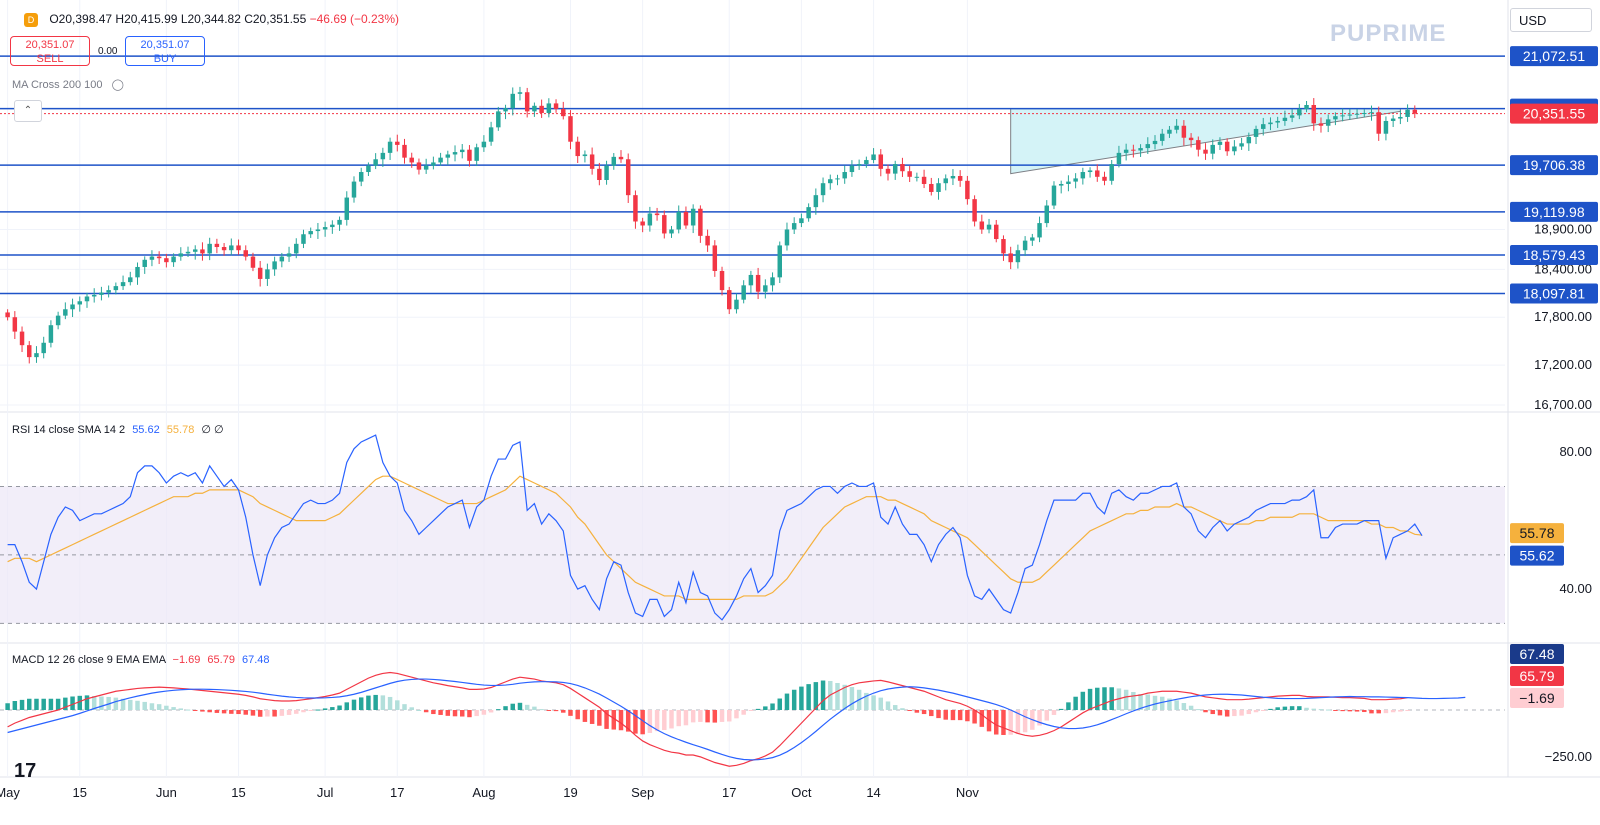 Image resolution: width=1600 pixels, height=825 pixels. What do you see at coordinates (1563, 268) in the screenshot?
I see `y-tick-label: 18,400.00` at bounding box center [1563, 268].